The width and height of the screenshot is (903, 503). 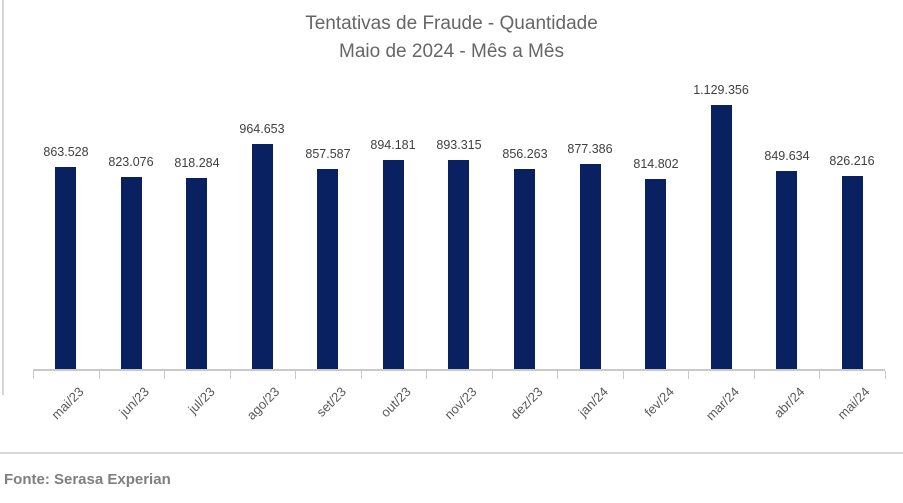 What do you see at coordinates (131, 162) in the screenshot?
I see `value-label: 823.076` at bounding box center [131, 162].